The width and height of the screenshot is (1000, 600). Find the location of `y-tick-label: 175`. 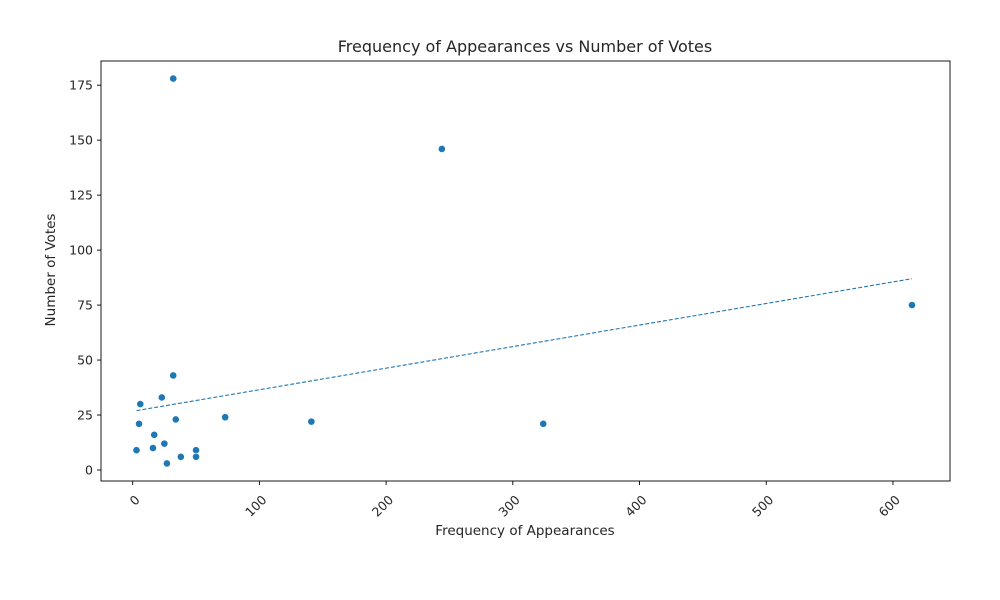

y-tick-label: 175 is located at coordinates (81, 85).